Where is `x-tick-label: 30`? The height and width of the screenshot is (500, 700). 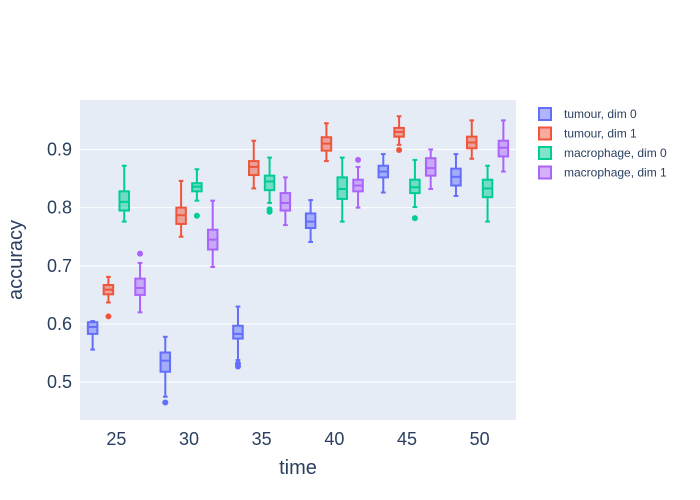 x-tick-label: 30 is located at coordinates (189, 439).